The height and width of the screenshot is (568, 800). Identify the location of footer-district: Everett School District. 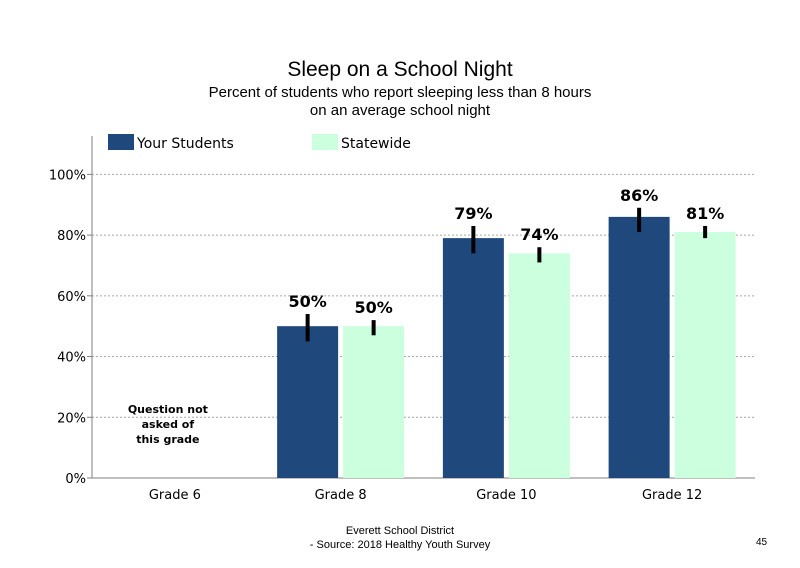
(400, 531).